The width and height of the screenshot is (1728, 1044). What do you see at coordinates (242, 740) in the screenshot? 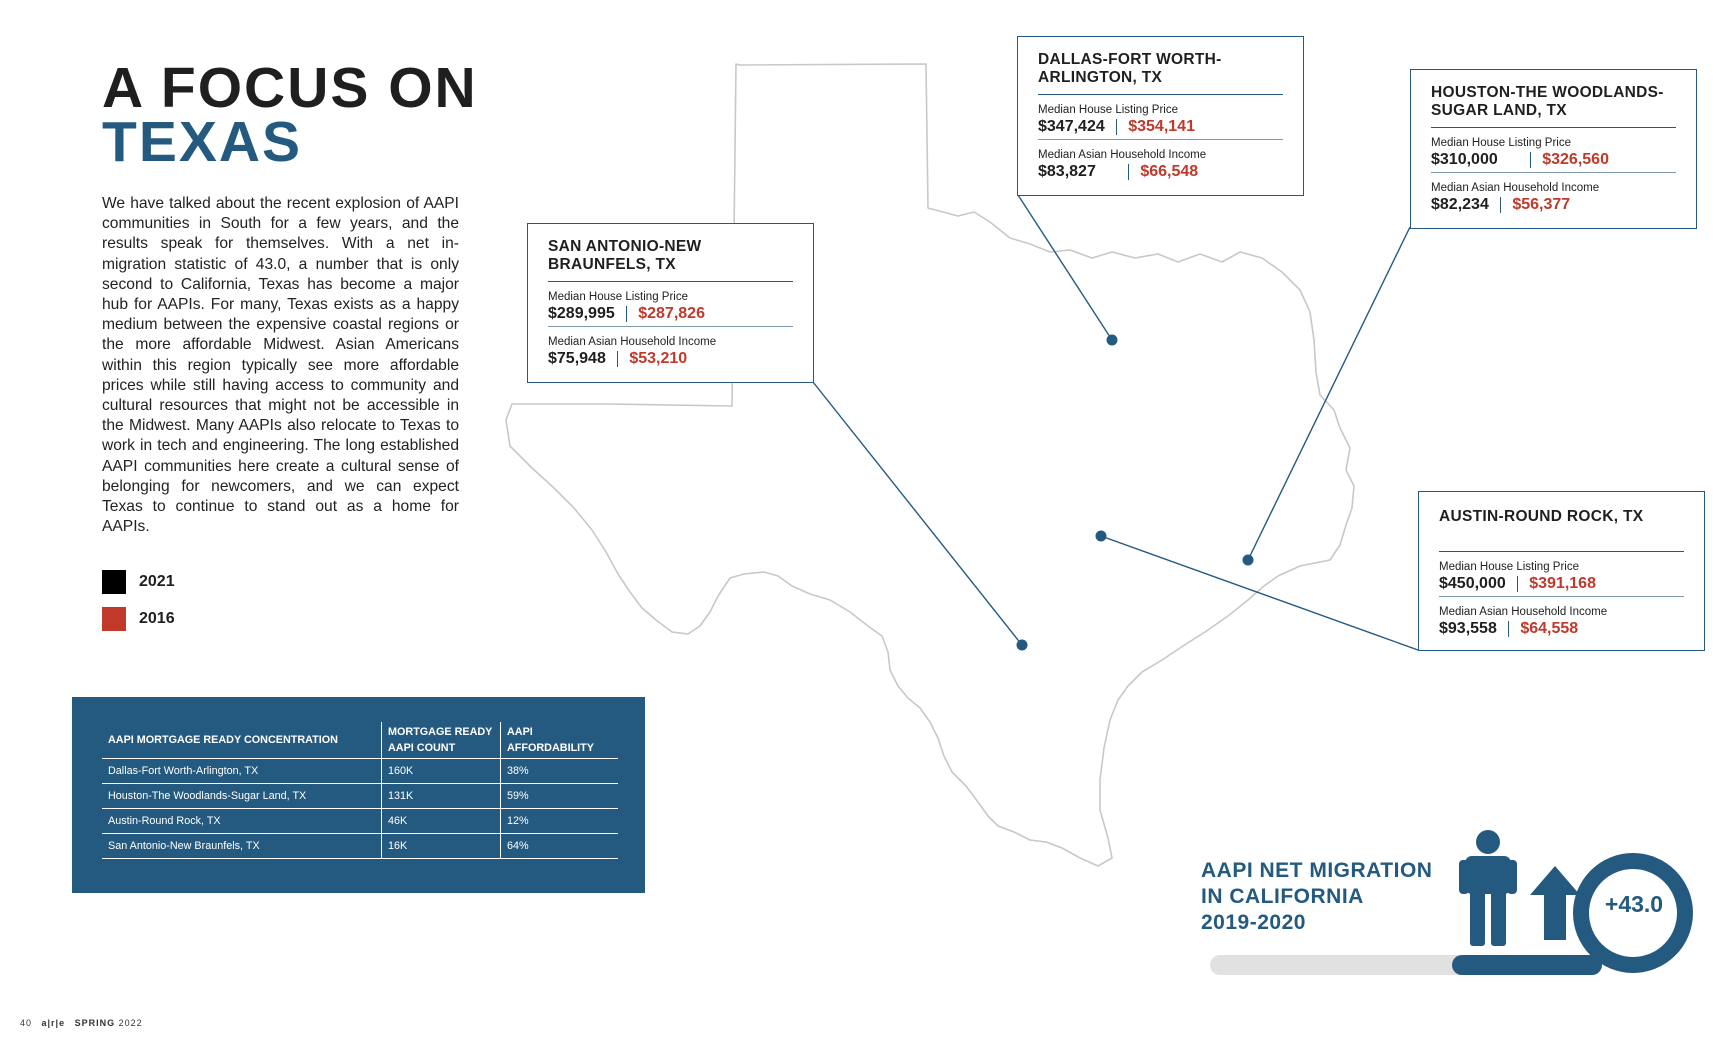
I see `table-header: AAPI MORTGAGE READY CONCENTRATION` at bounding box center [242, 740].